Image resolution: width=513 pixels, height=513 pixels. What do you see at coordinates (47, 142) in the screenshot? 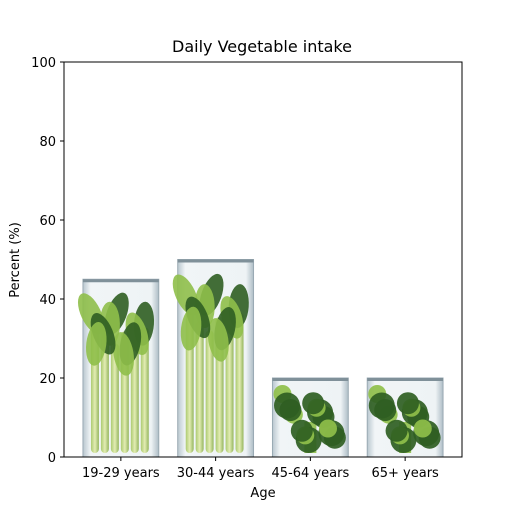
I see `y-tick-label: 80` at bounding box center [47, 142].